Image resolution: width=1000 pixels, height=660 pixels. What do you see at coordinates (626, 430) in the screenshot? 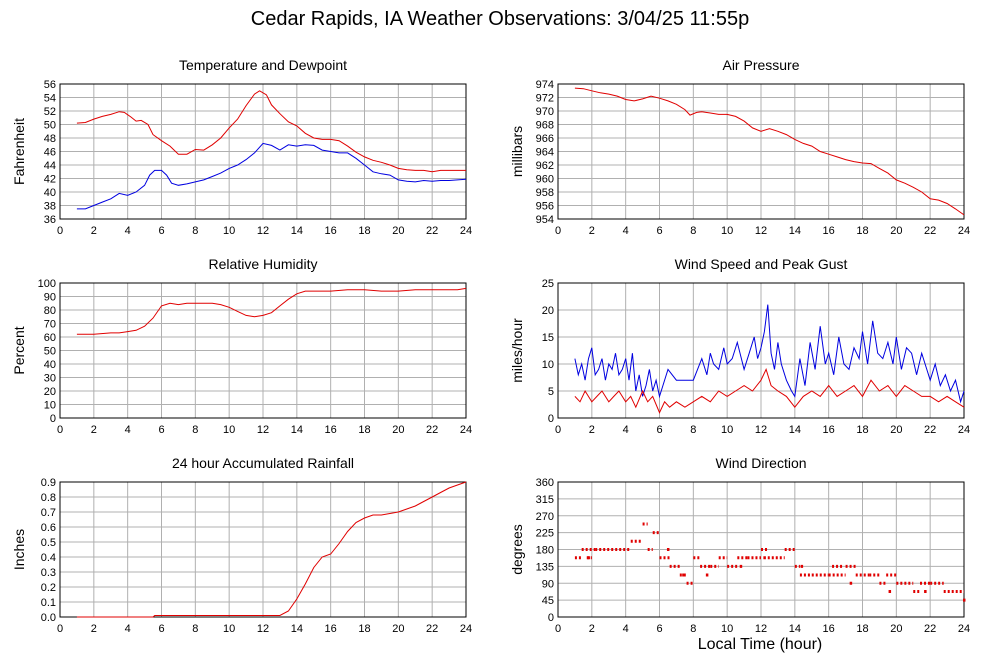
I see `wind-x-tick-label: 4` at bounding box center [626, 430].